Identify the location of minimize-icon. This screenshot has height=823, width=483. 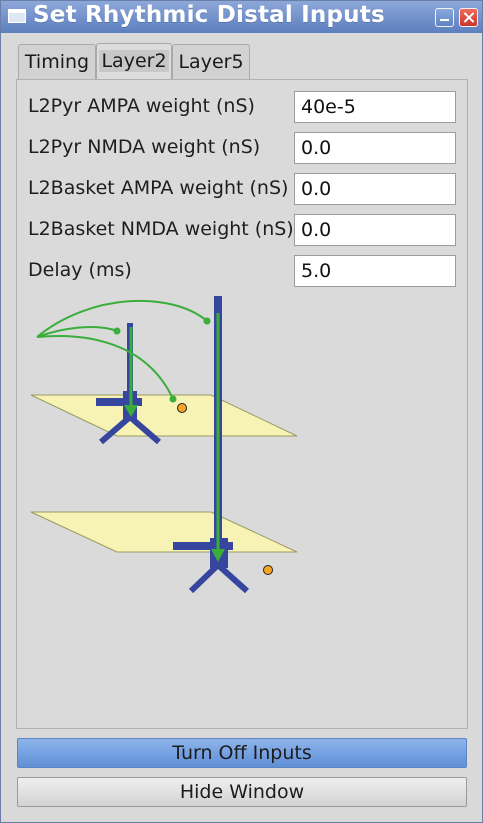
(444, 17).